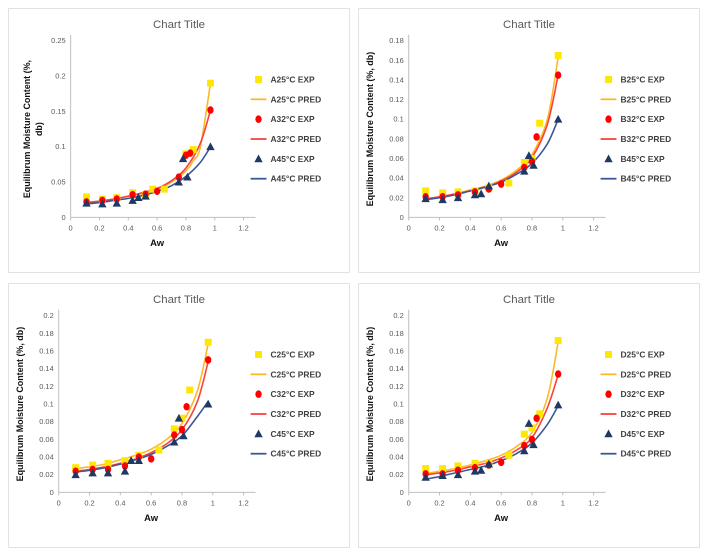 This screenshot has width=708, height=556. What do you see at coordinates (141, 436) in the screenshot?
I see `series-c45-c-pred` at bounding box center [141, 436].